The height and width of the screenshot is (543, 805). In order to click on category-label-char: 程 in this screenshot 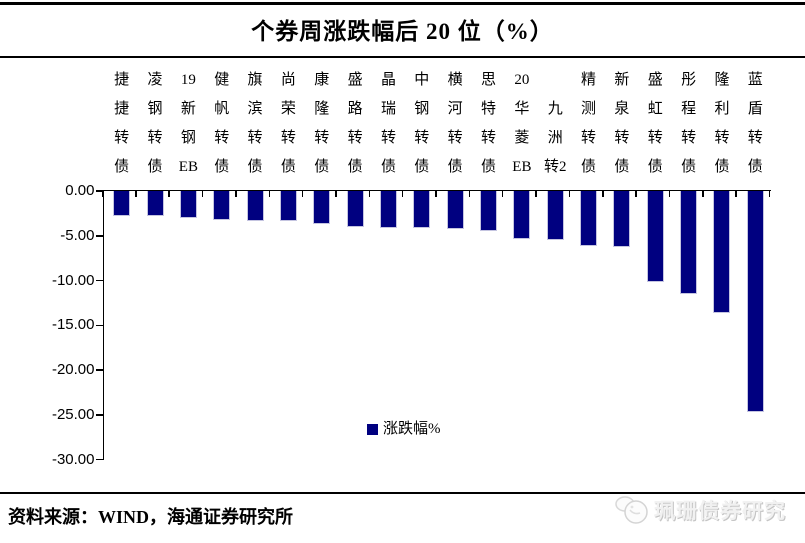, I will do `click(689, 109)`.